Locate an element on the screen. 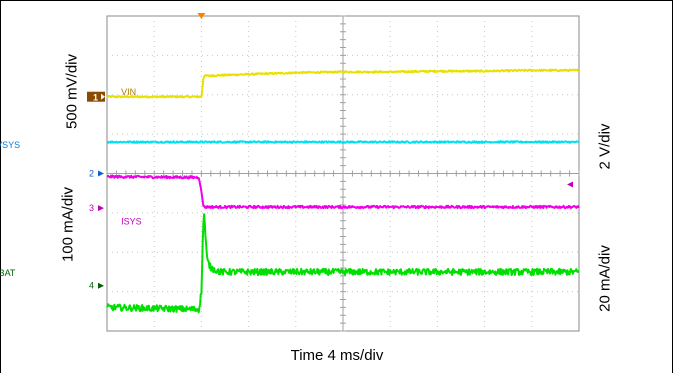 The height and width of the screenshot is (374, 674). channel-4-marker-label: 4 is located at coordinates (91, 286).